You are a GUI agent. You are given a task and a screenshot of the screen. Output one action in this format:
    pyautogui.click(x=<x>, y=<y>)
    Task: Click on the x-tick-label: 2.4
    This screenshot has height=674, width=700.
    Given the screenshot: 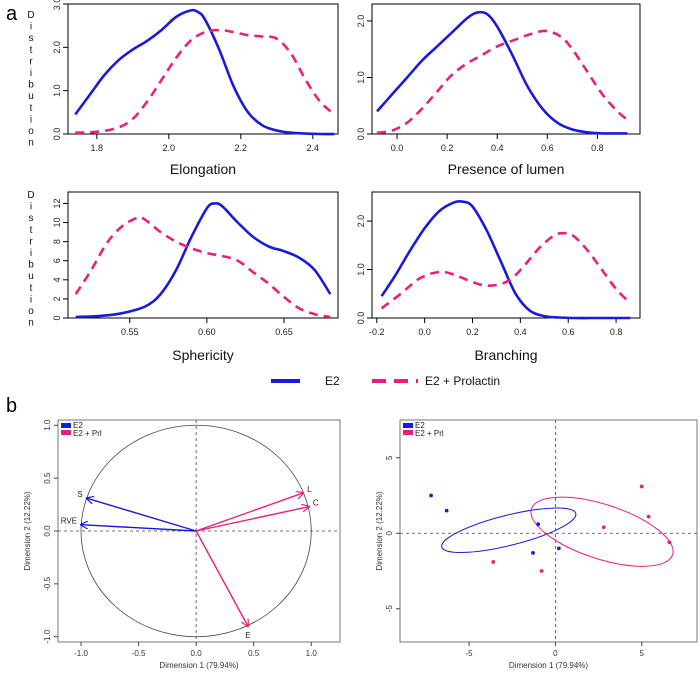 What is the action you would take?
    pyautogui.click(x=313, y=148)
    